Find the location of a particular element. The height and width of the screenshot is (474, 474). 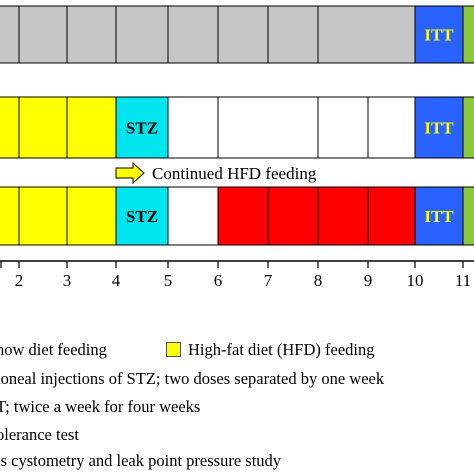

axis-tick-label: 4 is located at coordinates (116, 280).